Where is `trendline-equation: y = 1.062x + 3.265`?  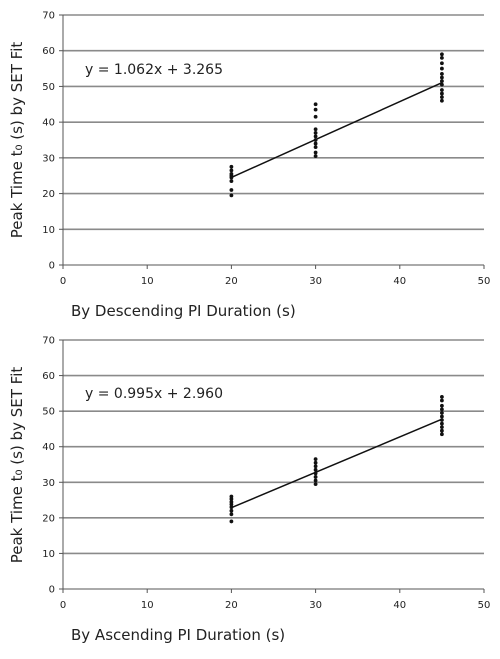
trendline-equation: y = 1.062x + 3.265 is located at coordinates (154, 70).